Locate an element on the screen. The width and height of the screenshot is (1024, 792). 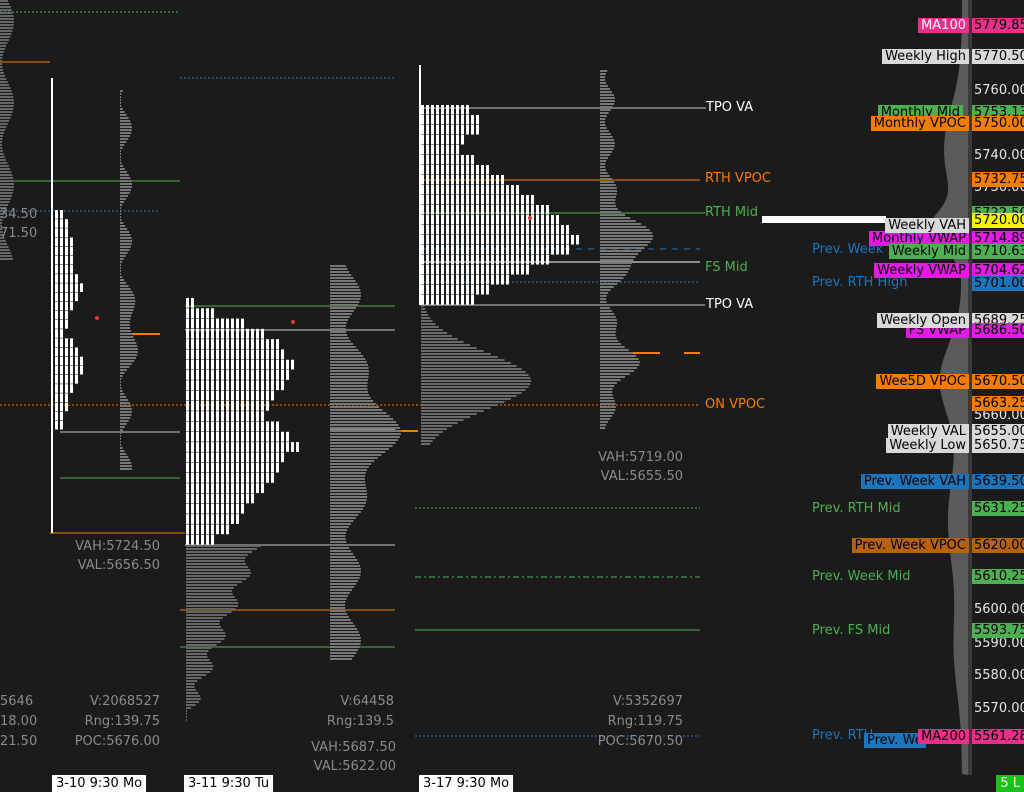
profile-3-11-val: VAL:5622.00 is located at coordinates (354, 766).